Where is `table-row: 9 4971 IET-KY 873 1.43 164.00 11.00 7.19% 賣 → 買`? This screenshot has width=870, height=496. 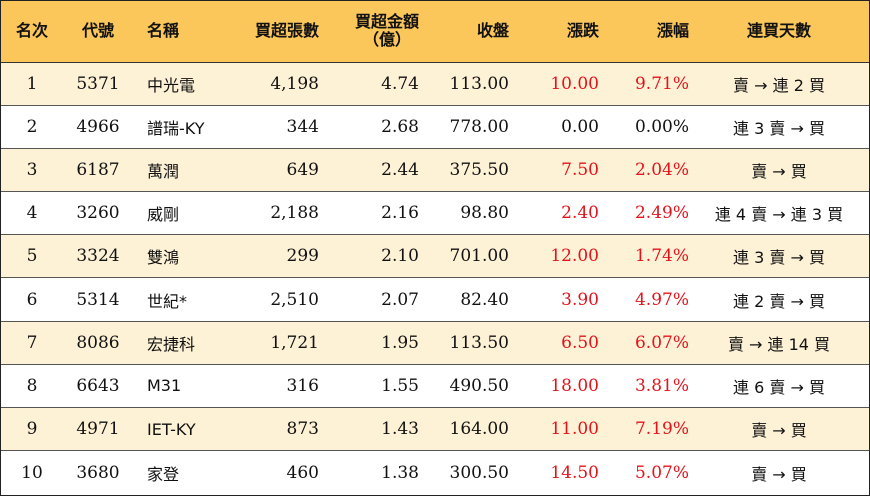
table-row: 9 4971 IET-KY 873 1.43 164.00 11.00 7.19% 賣 → 買 is located at coordinates (435, 429).